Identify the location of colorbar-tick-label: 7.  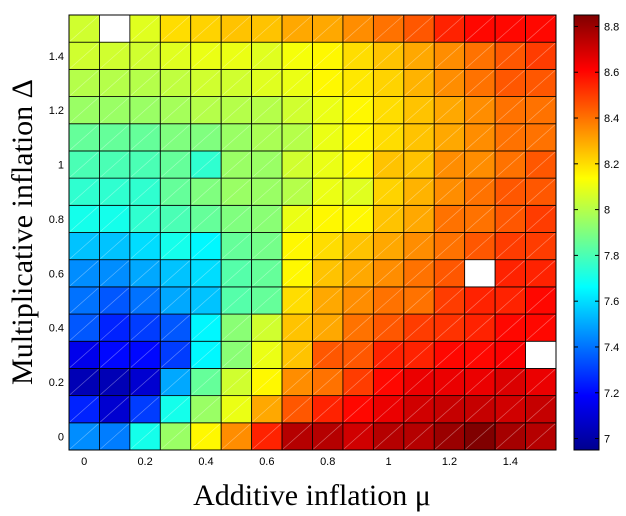
(607, 440).